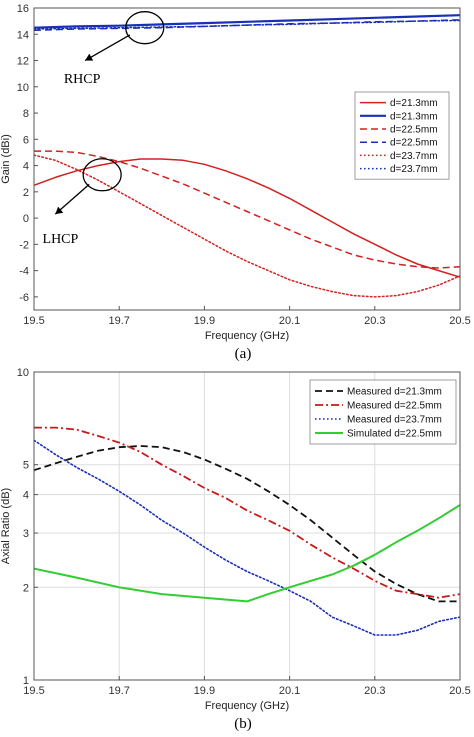 The width and height of the screenshot is (474, 737). What do you see at coordinates (23, 35) in the screenshot?
I see `y-tick-label: 14` at bounding box center [23, 35].